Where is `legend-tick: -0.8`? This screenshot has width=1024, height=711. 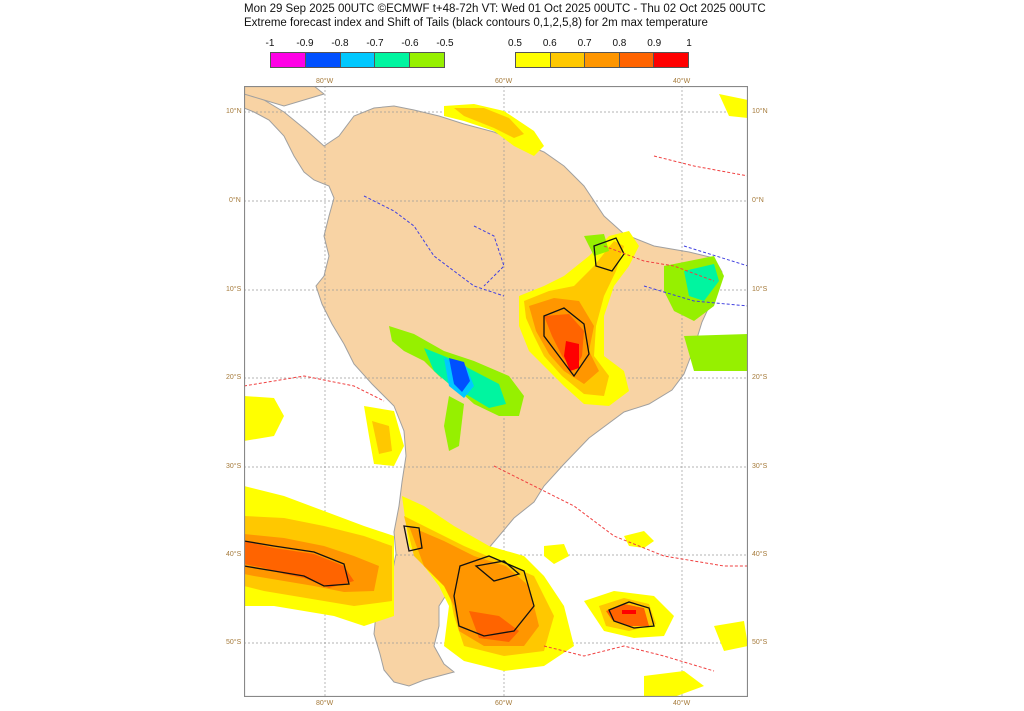
legend-tick: -0.8 is located at coordinates (340, 43).